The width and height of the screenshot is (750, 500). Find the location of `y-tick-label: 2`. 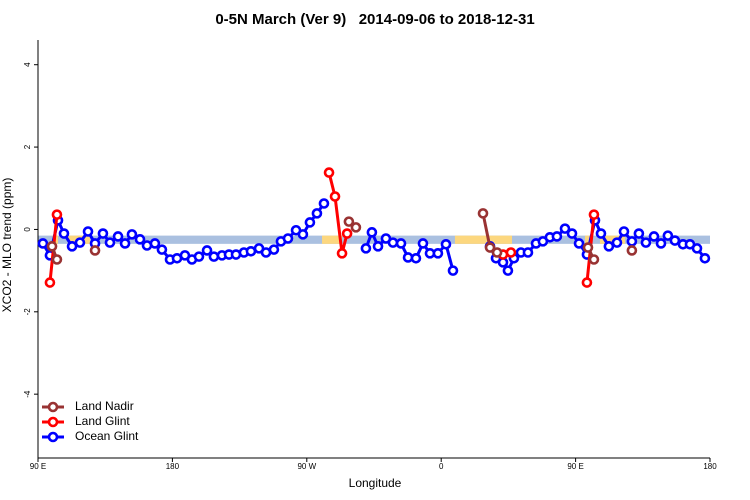

y-tick-label: 2 is located at coordinates (27, 146).